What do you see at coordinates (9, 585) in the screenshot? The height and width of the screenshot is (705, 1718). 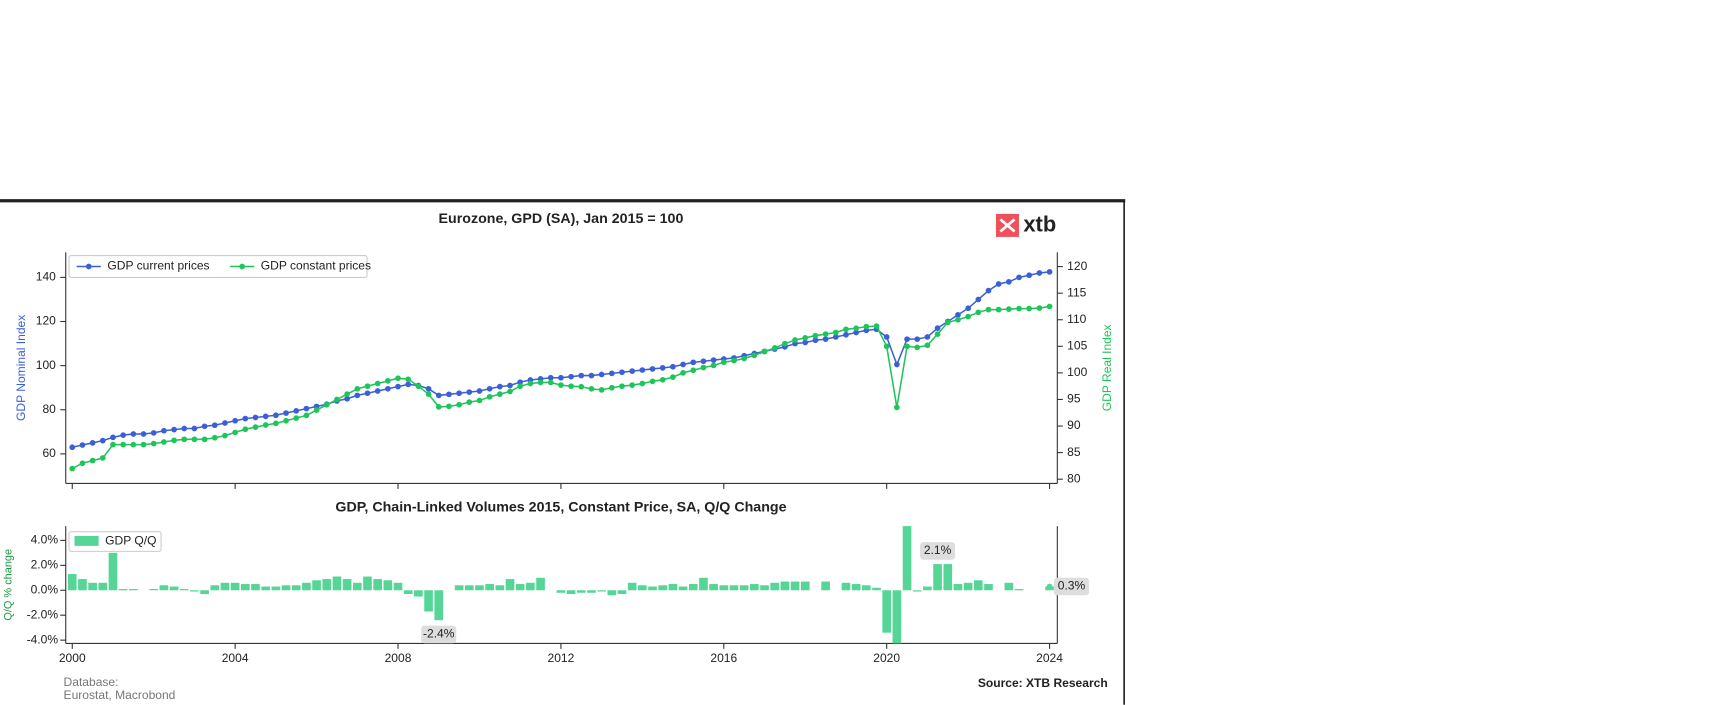 I see `y-axis-label: Q/Q % change` at bounding box center [9, 585].